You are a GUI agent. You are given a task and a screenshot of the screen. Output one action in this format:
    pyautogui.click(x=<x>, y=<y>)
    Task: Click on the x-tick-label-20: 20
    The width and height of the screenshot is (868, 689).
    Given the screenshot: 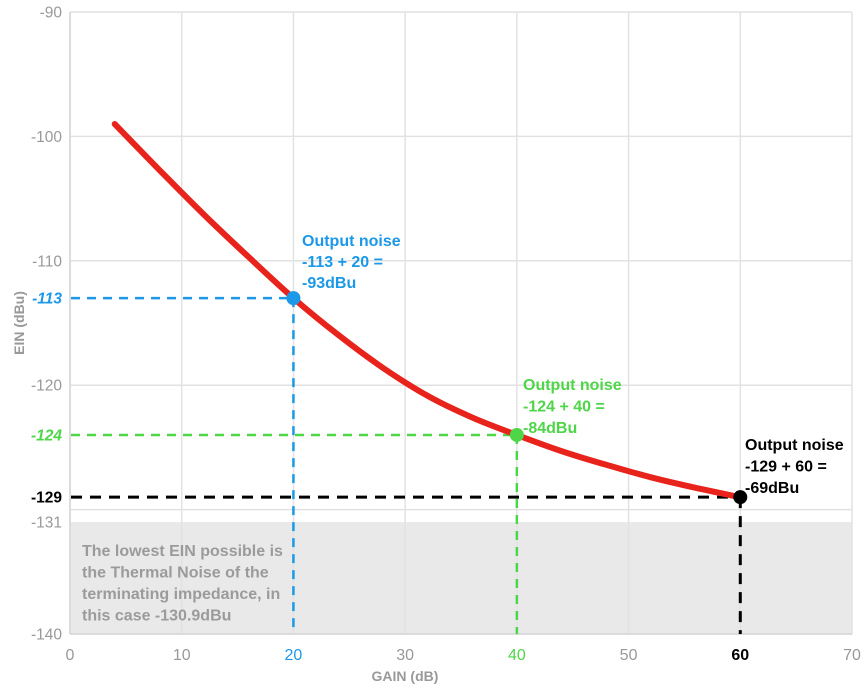 What is the action you would take?
    pyautogui.click(x=294, y=655)
    